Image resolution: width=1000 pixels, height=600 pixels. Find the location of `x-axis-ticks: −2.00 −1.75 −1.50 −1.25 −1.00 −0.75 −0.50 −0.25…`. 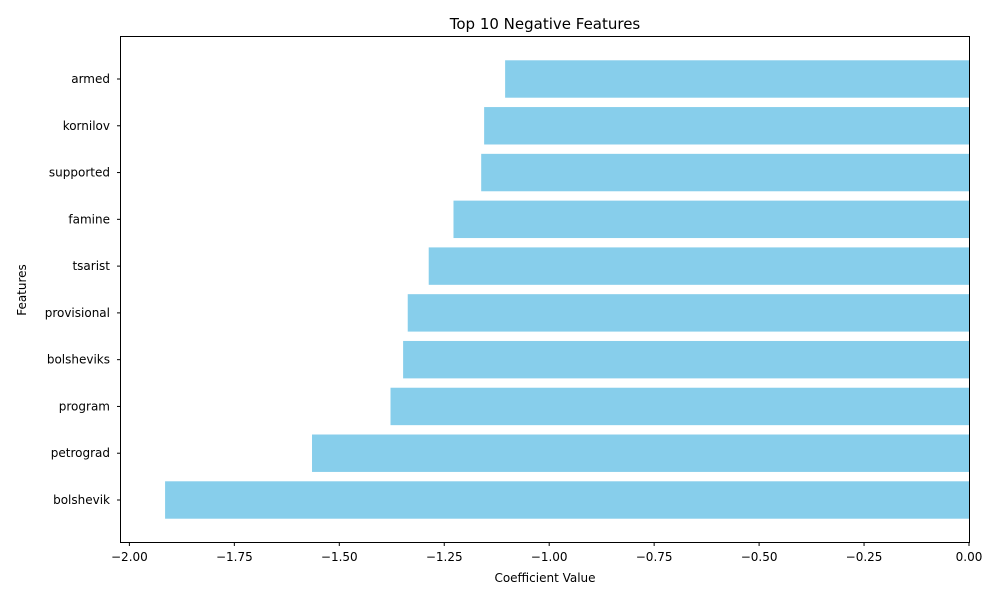

x-axis-ticks: −2.00 −1.75 −1.50 −1.25 −1.00 −0.75 −0.50 −0.25… is located at coordinates (546, 553).